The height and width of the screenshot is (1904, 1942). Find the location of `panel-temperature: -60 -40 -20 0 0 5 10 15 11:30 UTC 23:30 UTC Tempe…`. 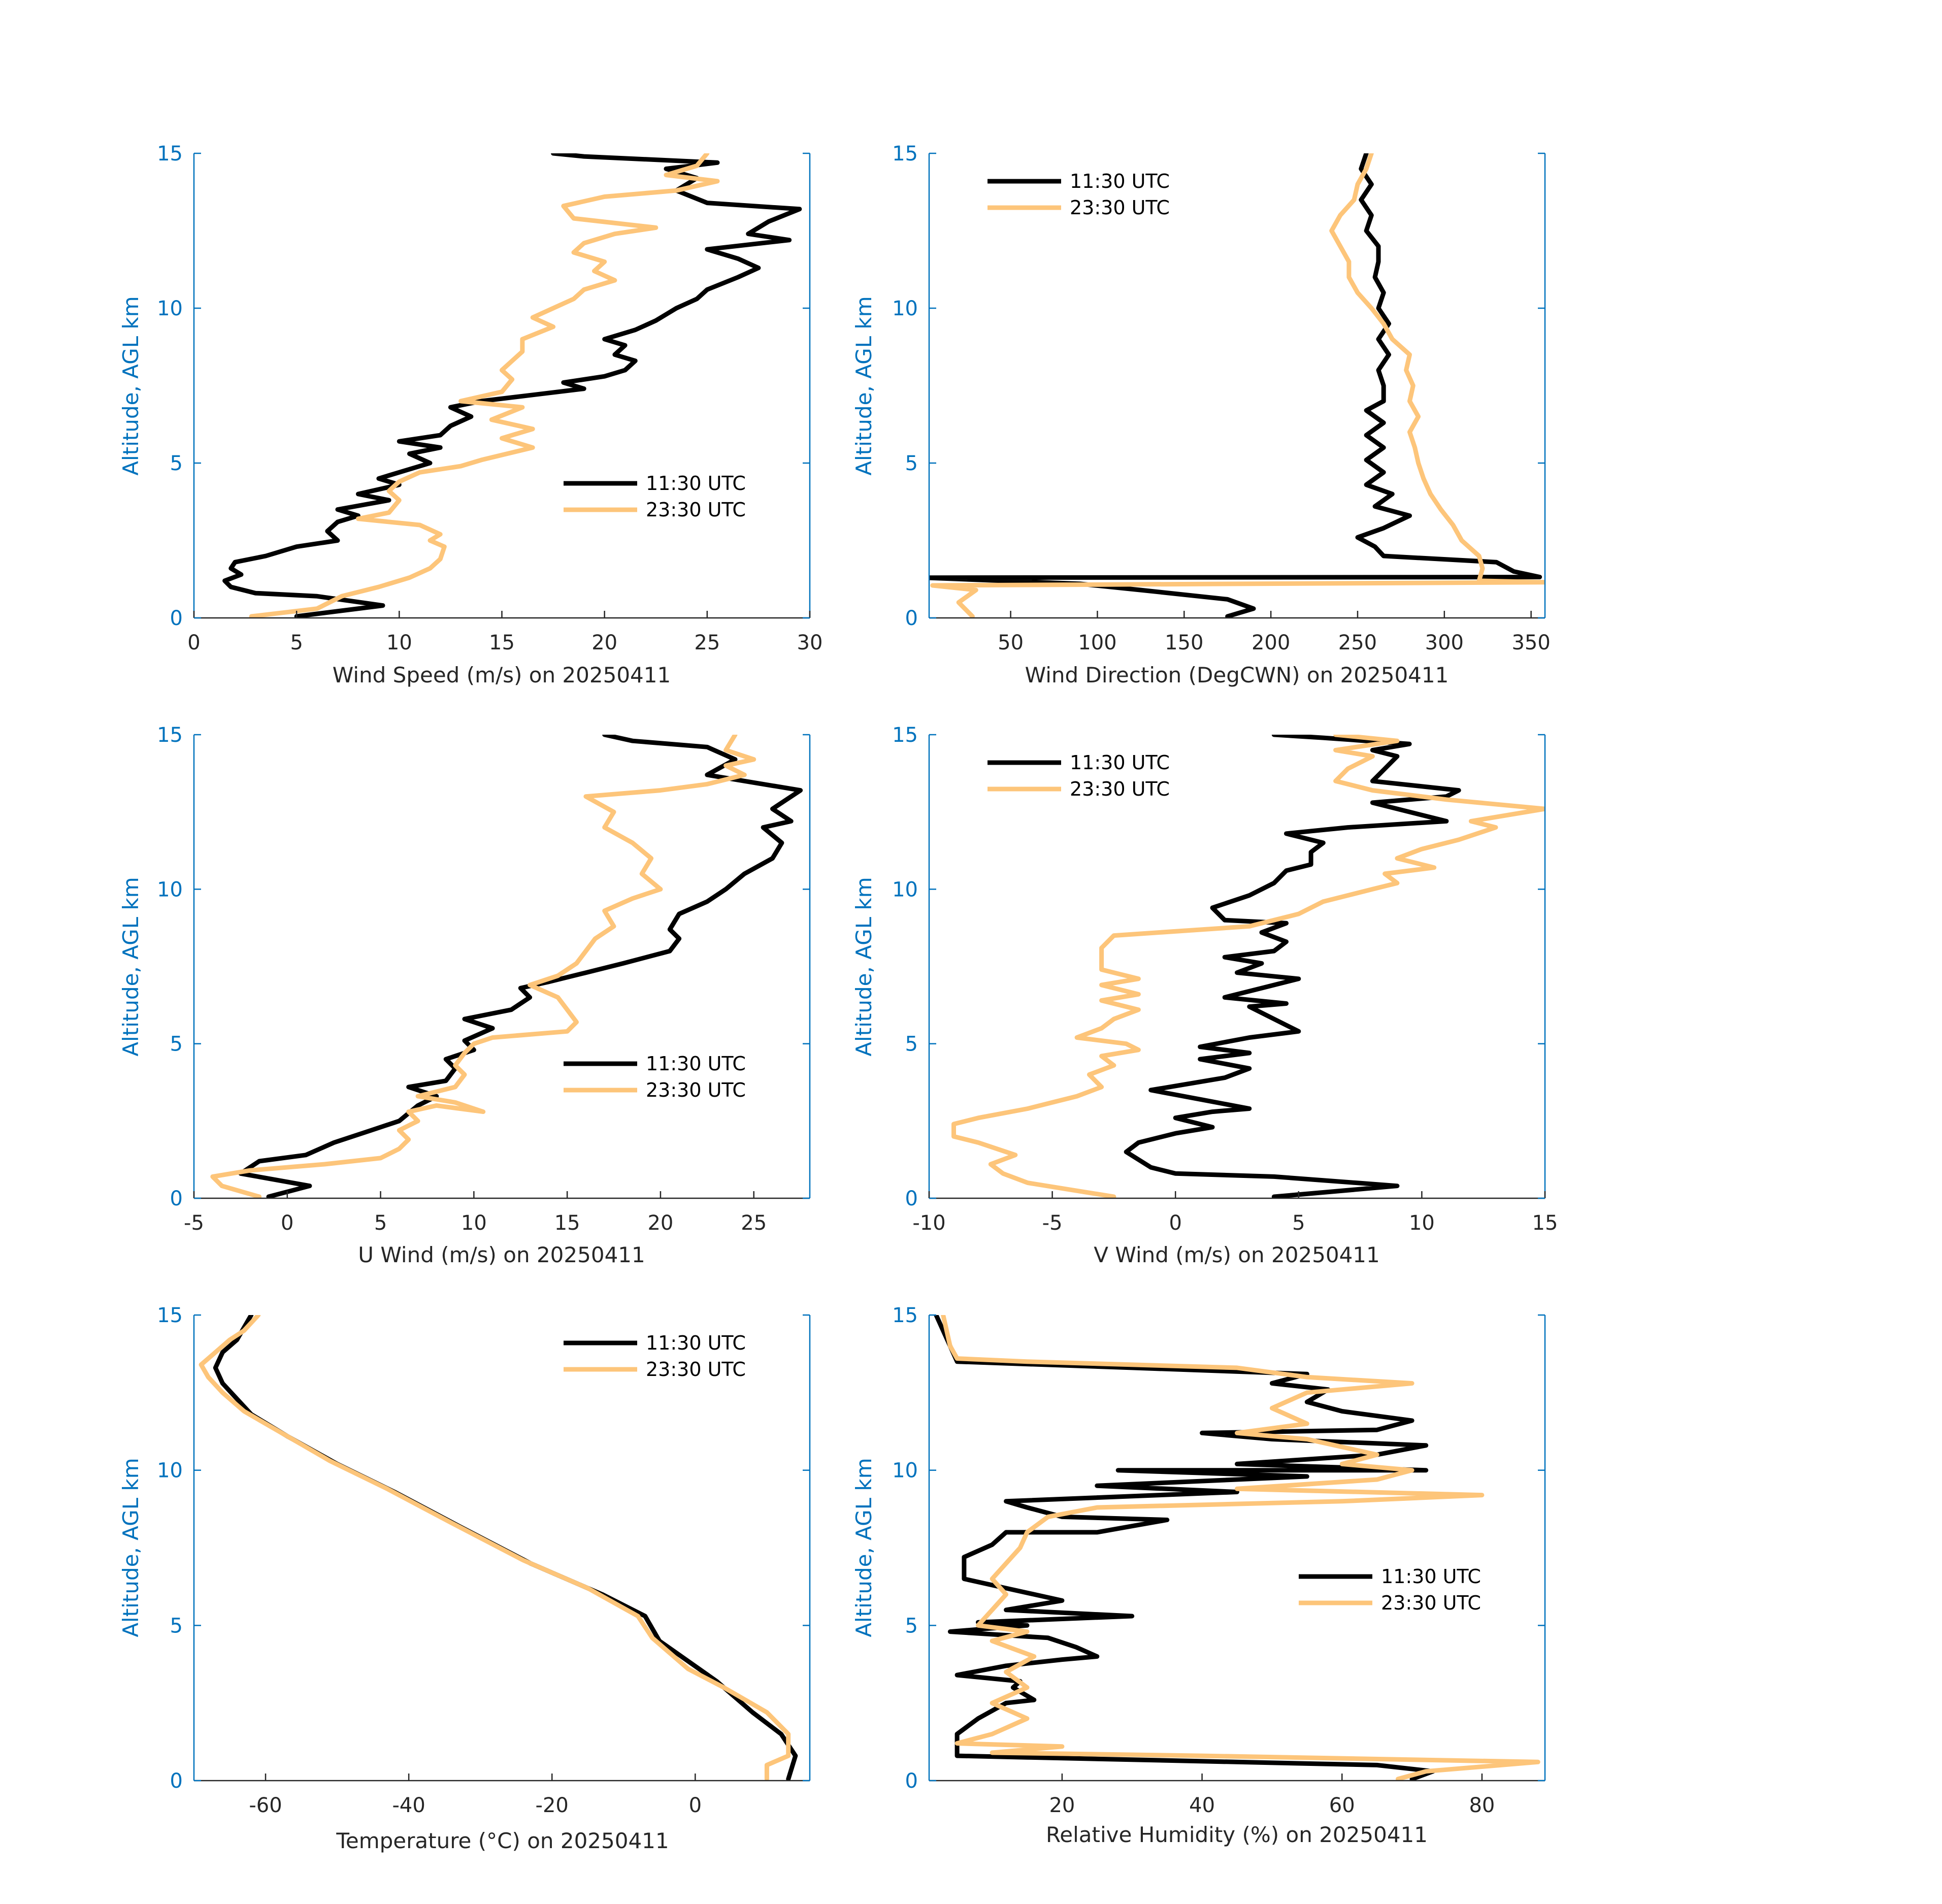

panel-temperature: -60 -40 -20 0 0 5 10 15 11:30 UTC 23:30 UTC Tempe… is located at coordinates (464, 1579).